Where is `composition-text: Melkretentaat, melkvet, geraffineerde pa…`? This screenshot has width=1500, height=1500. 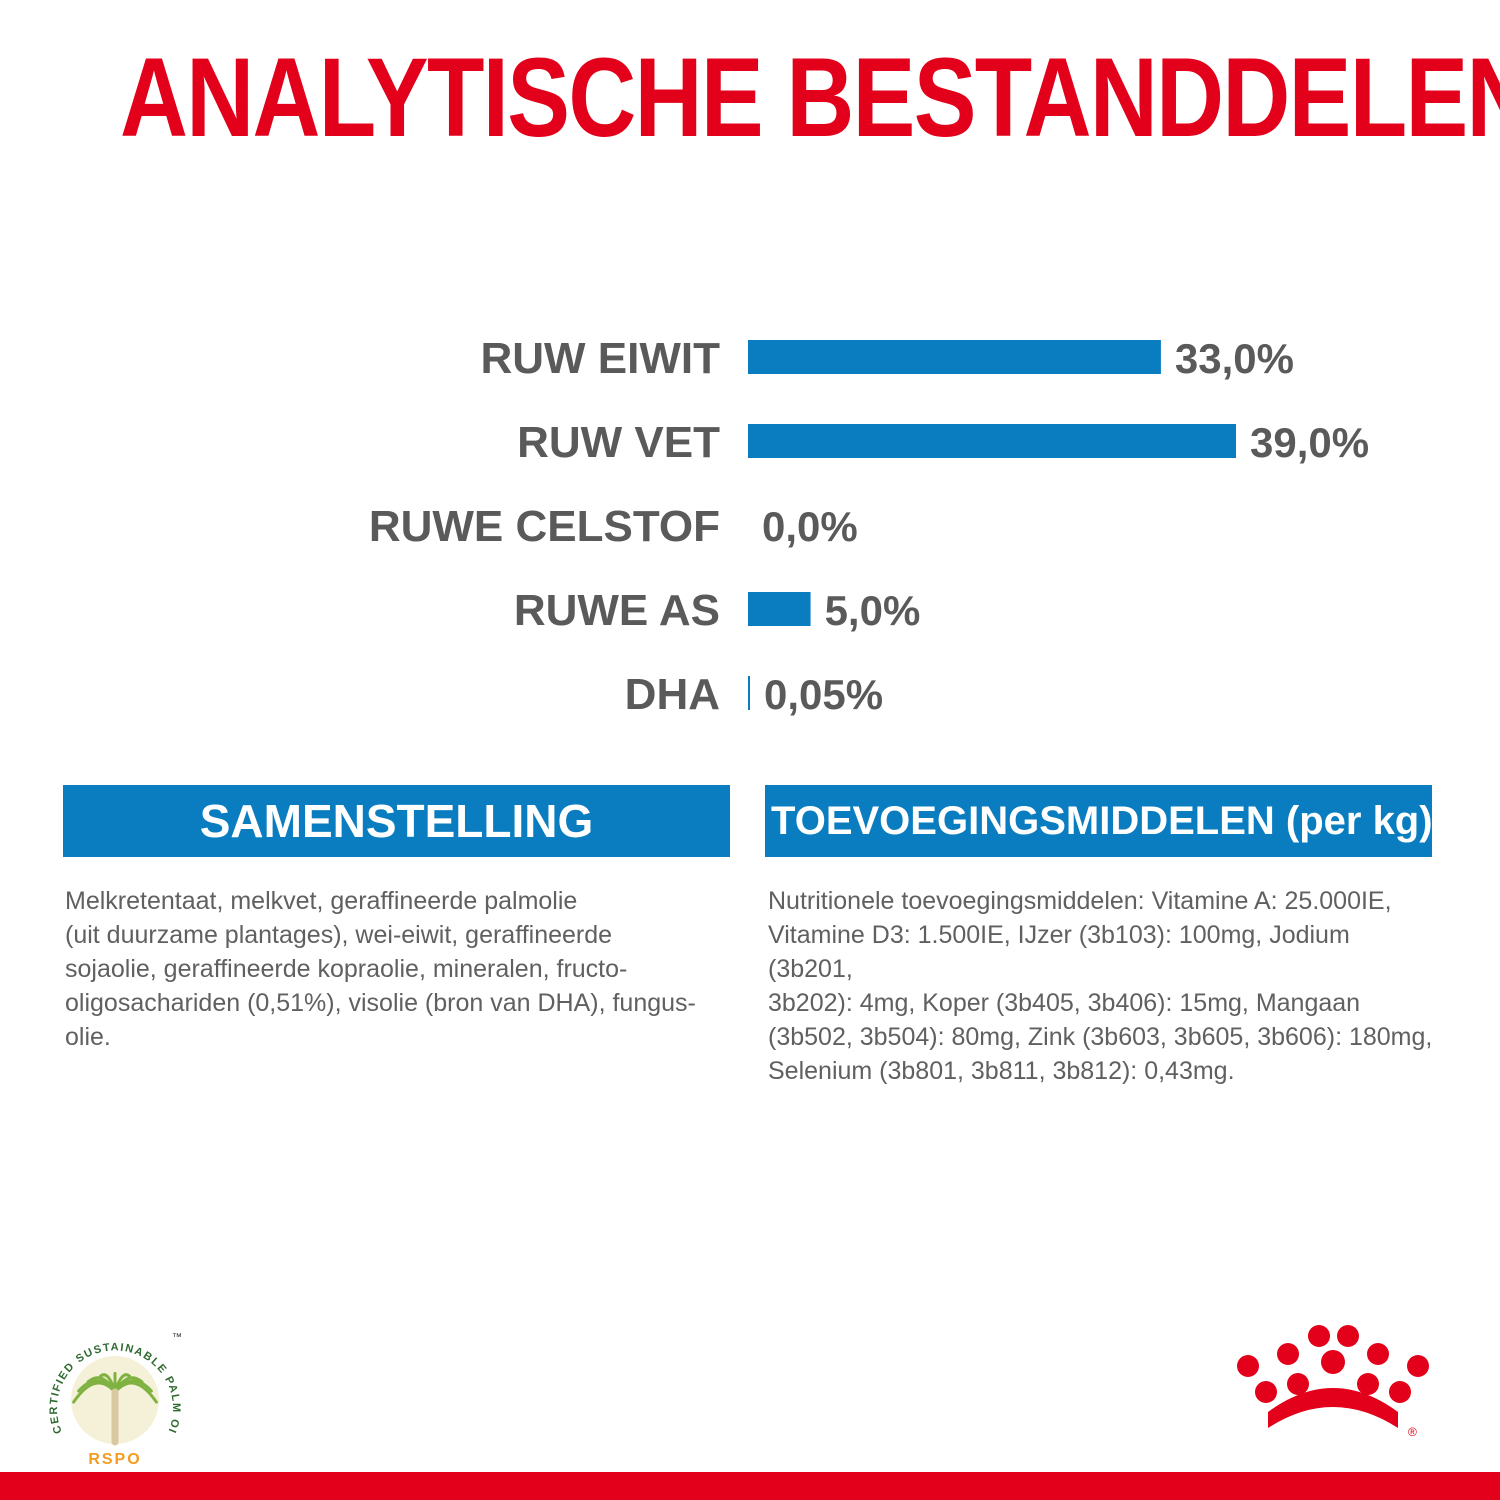
composition-text: Melkretentaat, melkvet, geraffineerde pa… is located at coordinates (380, 969).